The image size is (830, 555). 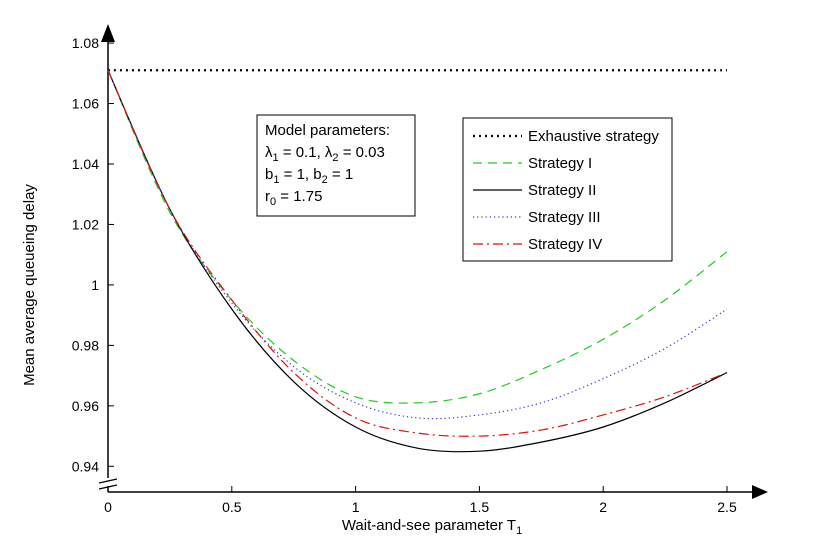 I want to click on legend-frame, so click(x=567, y=189).